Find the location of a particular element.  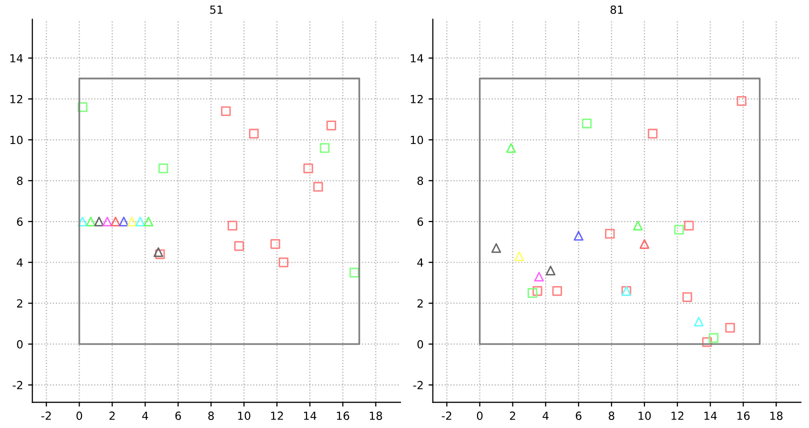

chart-title: 81 is located at coordinates (616, 9).